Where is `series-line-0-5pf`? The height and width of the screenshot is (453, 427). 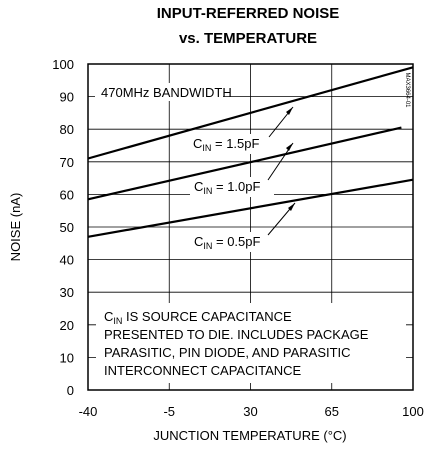 series-line-0-5pf is located at coordinates (250, 208).